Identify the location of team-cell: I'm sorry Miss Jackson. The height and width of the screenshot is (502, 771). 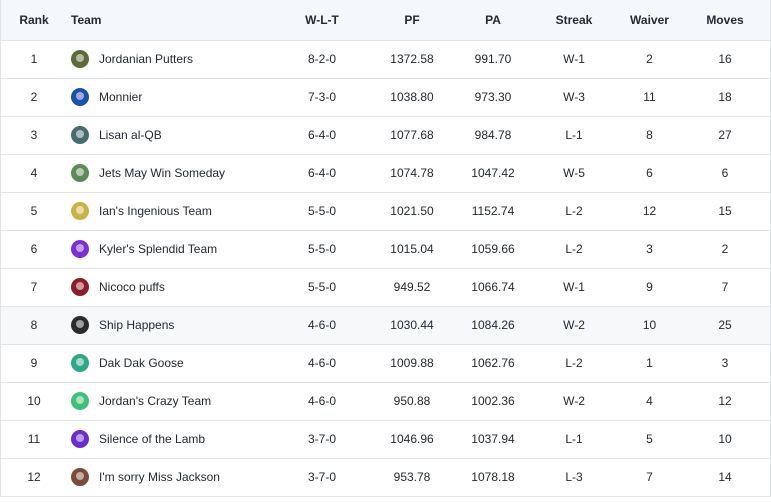
(172, 477).